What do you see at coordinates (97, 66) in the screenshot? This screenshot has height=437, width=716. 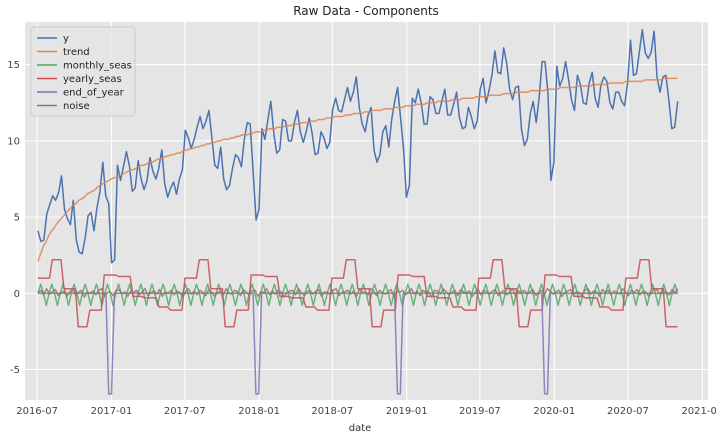 I see `legend-label: monthly_seas` at bounding box center [97, 66].